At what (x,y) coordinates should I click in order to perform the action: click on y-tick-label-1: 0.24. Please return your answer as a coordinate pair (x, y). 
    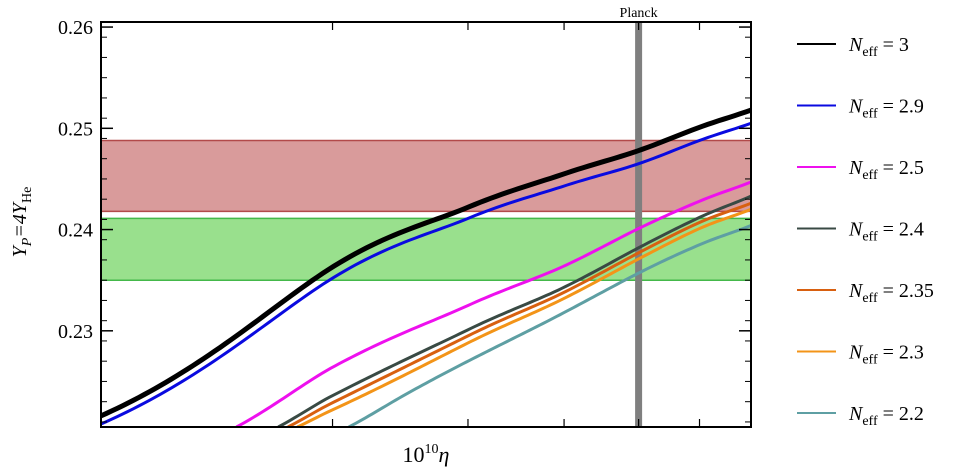
    Looking at the image, I should click on (75, 231).